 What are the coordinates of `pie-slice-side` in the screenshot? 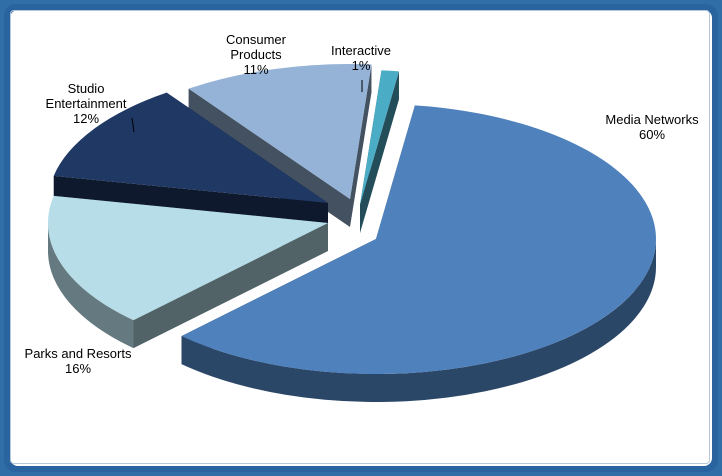 It's located at (91, 286).